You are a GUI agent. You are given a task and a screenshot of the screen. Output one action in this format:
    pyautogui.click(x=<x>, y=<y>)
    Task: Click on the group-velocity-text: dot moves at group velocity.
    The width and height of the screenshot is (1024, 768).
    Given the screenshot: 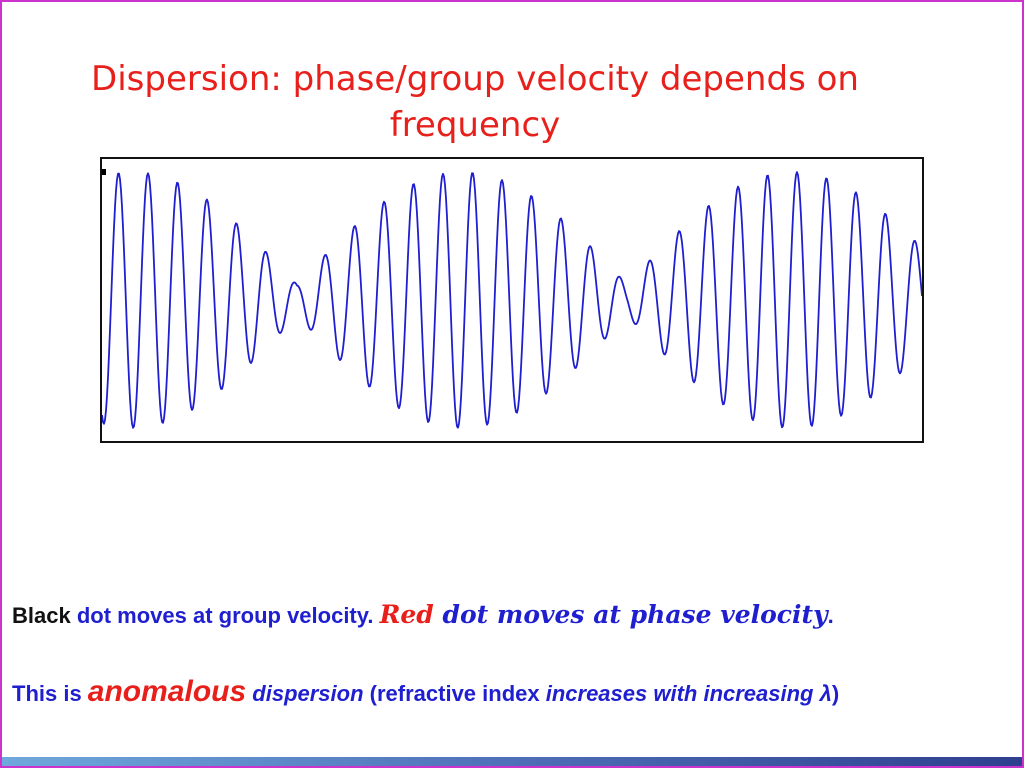 What is the action you would take?
    pyautogui.click(x=225, y=615)
    